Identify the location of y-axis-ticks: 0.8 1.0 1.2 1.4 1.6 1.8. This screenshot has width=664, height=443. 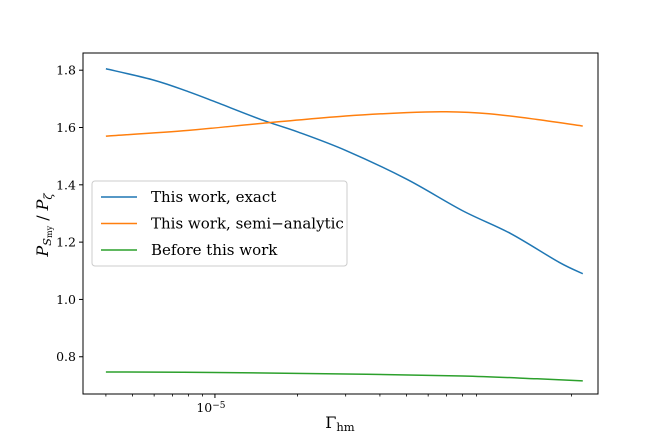
(69, 213).